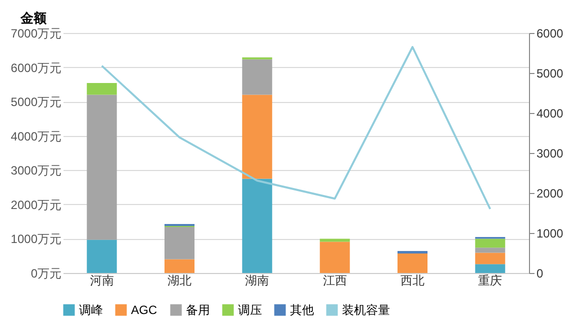 Image resolution: width=573 pixels, height=324 pixels. Describe the element at coordinates (412, 281) in the screenshot. I see `x-tick-label: 西北` at that location.